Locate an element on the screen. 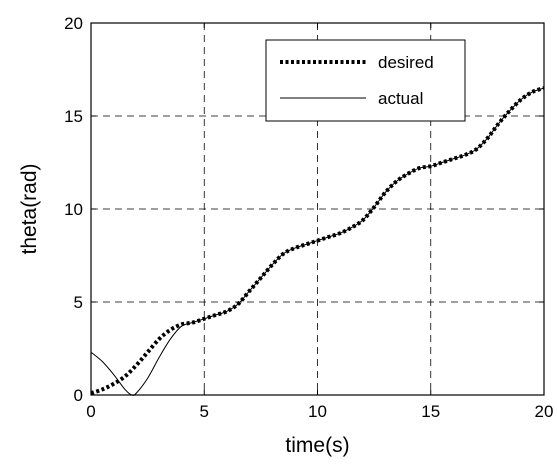 This screenshot has height=468, width=557. legend: desired actual is located at coordinates (365, 80).